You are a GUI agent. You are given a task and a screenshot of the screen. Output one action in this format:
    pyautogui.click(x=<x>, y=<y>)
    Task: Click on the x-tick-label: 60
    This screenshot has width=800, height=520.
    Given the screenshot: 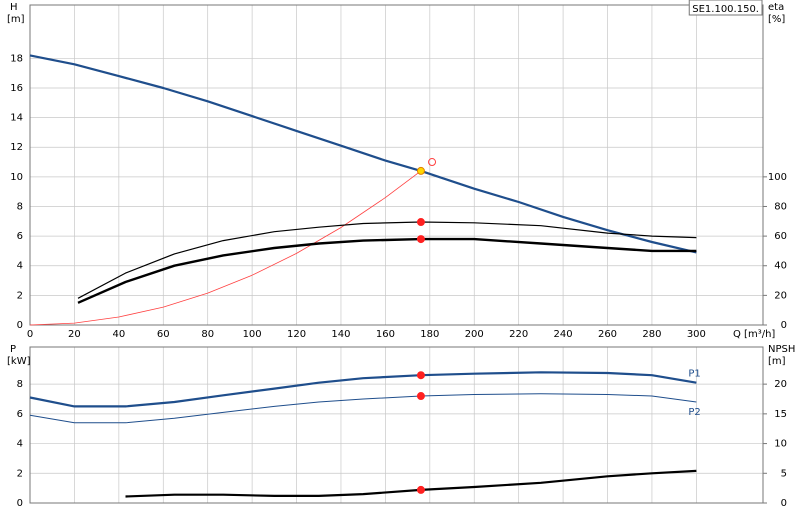 What is the action you would take?
    pyautogui.click(x=163, y=334)
    